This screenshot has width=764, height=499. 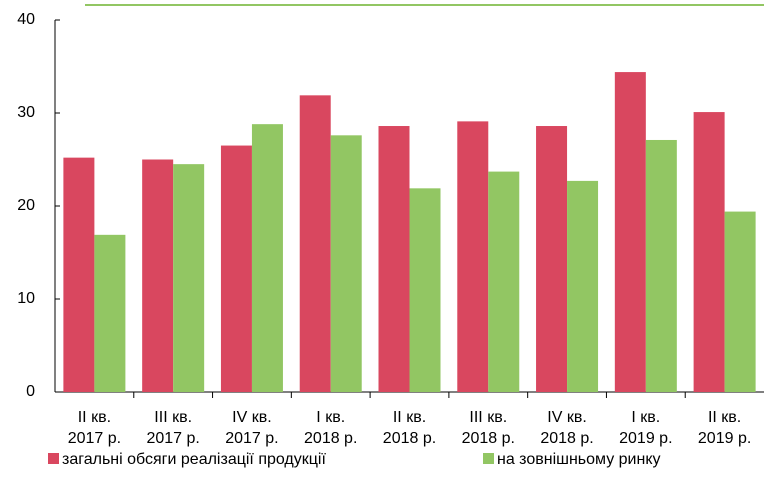 What do you see at coordinates (94, 428) in the screenshot?
I see `x-tick-label: II кв. 2017 р.` at bounding box center [94, 428].